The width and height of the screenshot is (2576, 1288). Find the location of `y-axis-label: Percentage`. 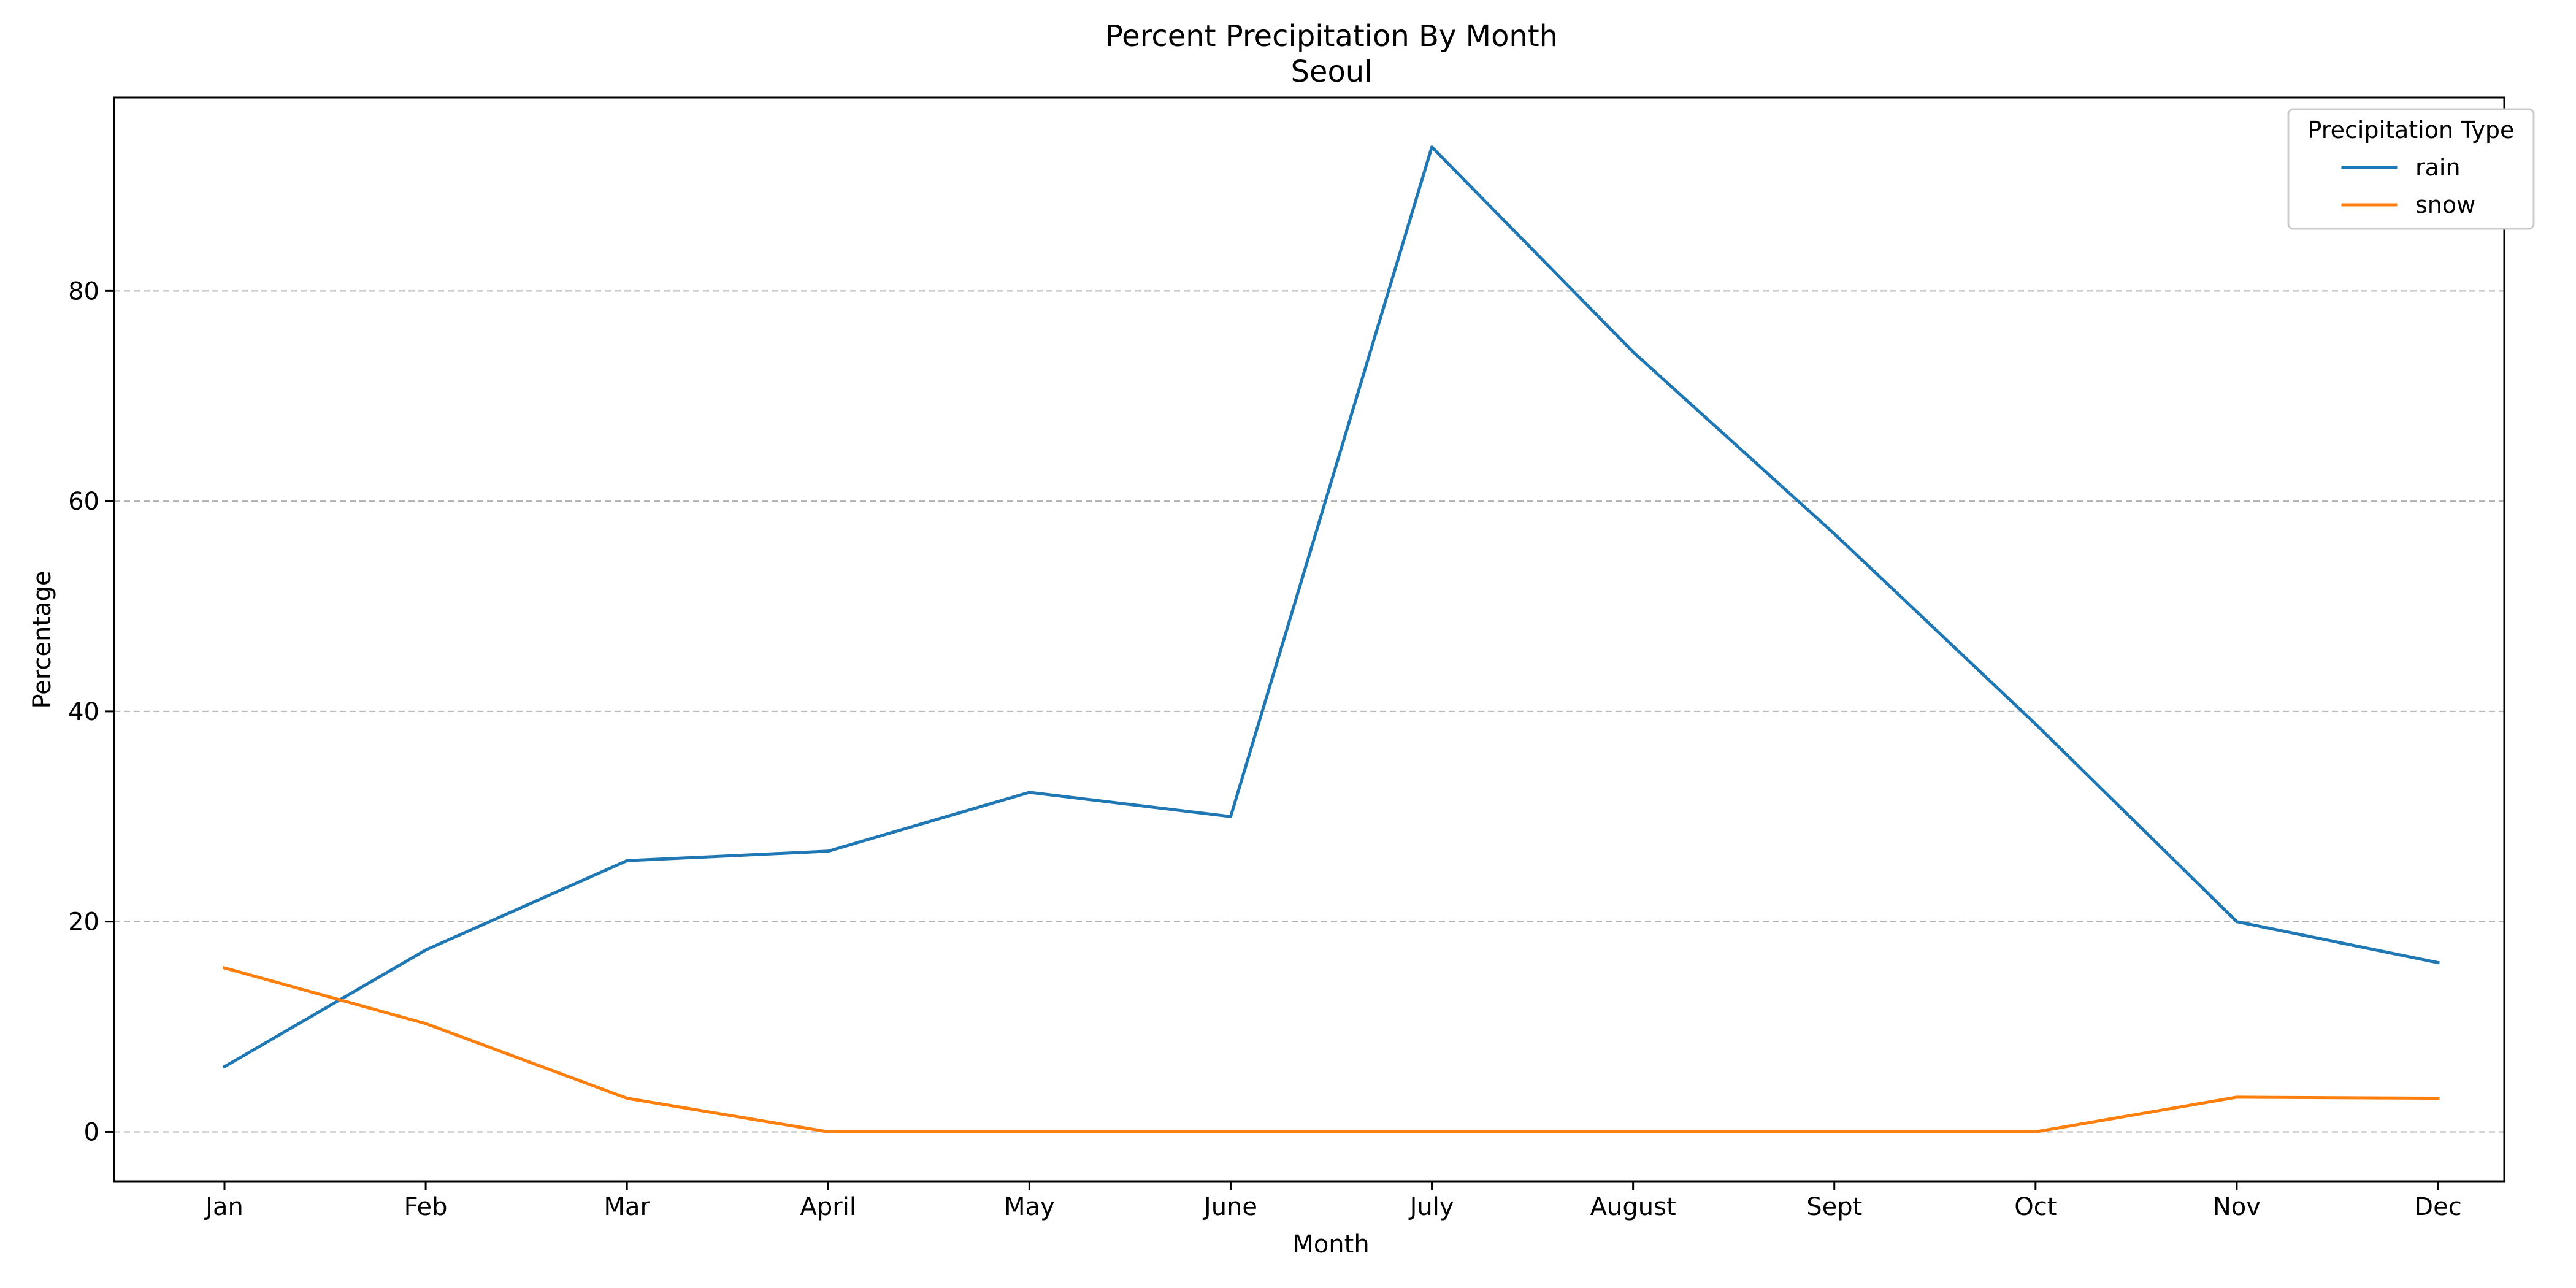

y-axis-label: Percentage is located at coordinates (42, 639).